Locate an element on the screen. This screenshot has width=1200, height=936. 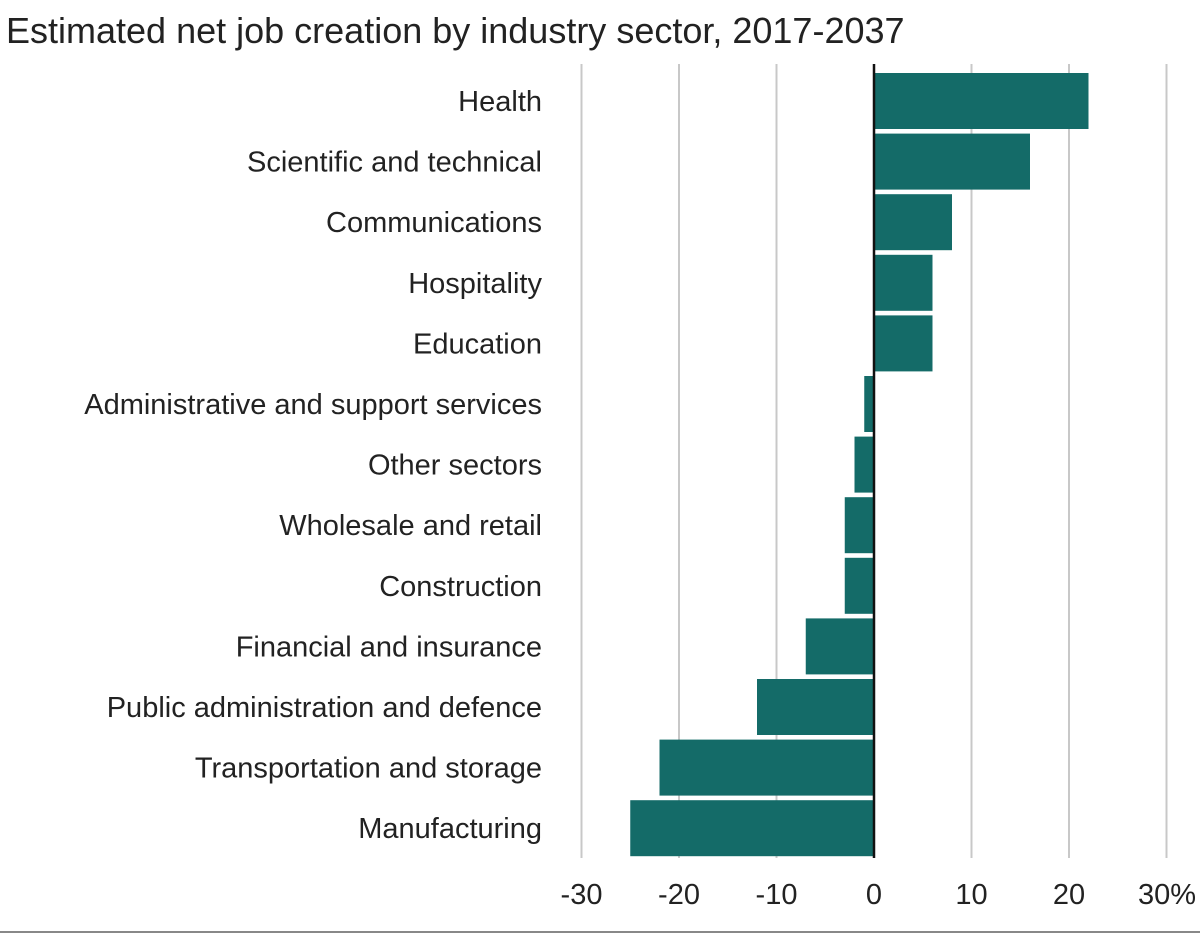
category-label: Other sectors is located at coordinates (455, 466).